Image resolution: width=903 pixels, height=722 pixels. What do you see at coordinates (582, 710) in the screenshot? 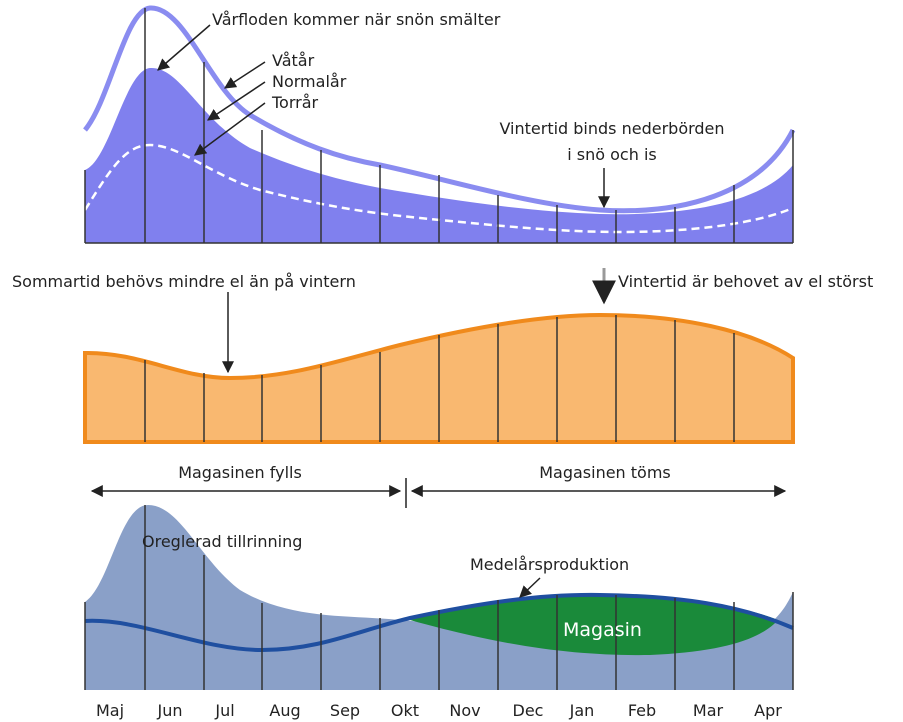
I see `month-label: Jan` at bounding box center [582, 710].